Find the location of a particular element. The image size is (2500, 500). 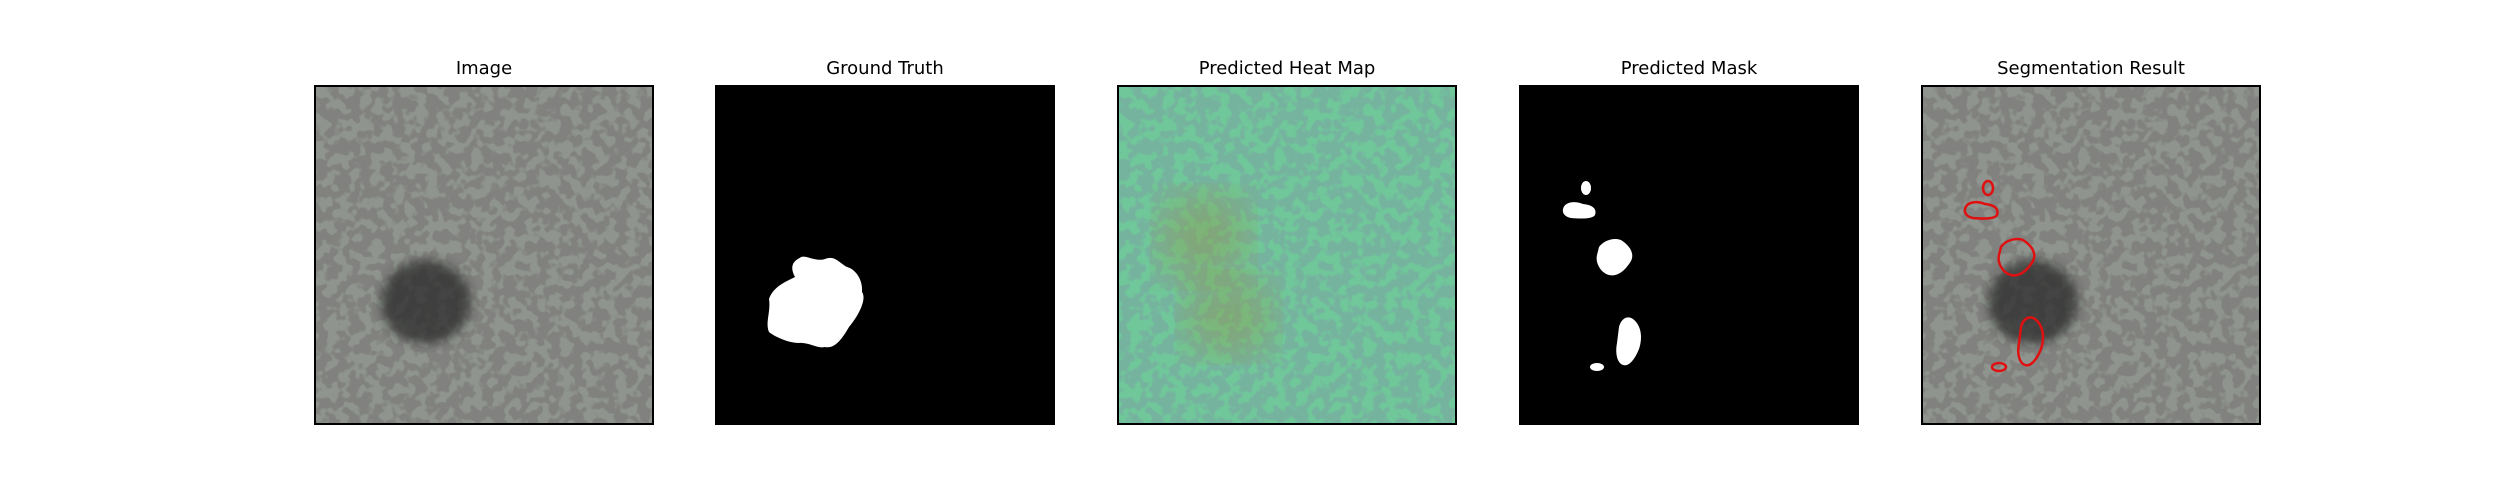

segmentation-frame is located at coordinates (2091, 255).